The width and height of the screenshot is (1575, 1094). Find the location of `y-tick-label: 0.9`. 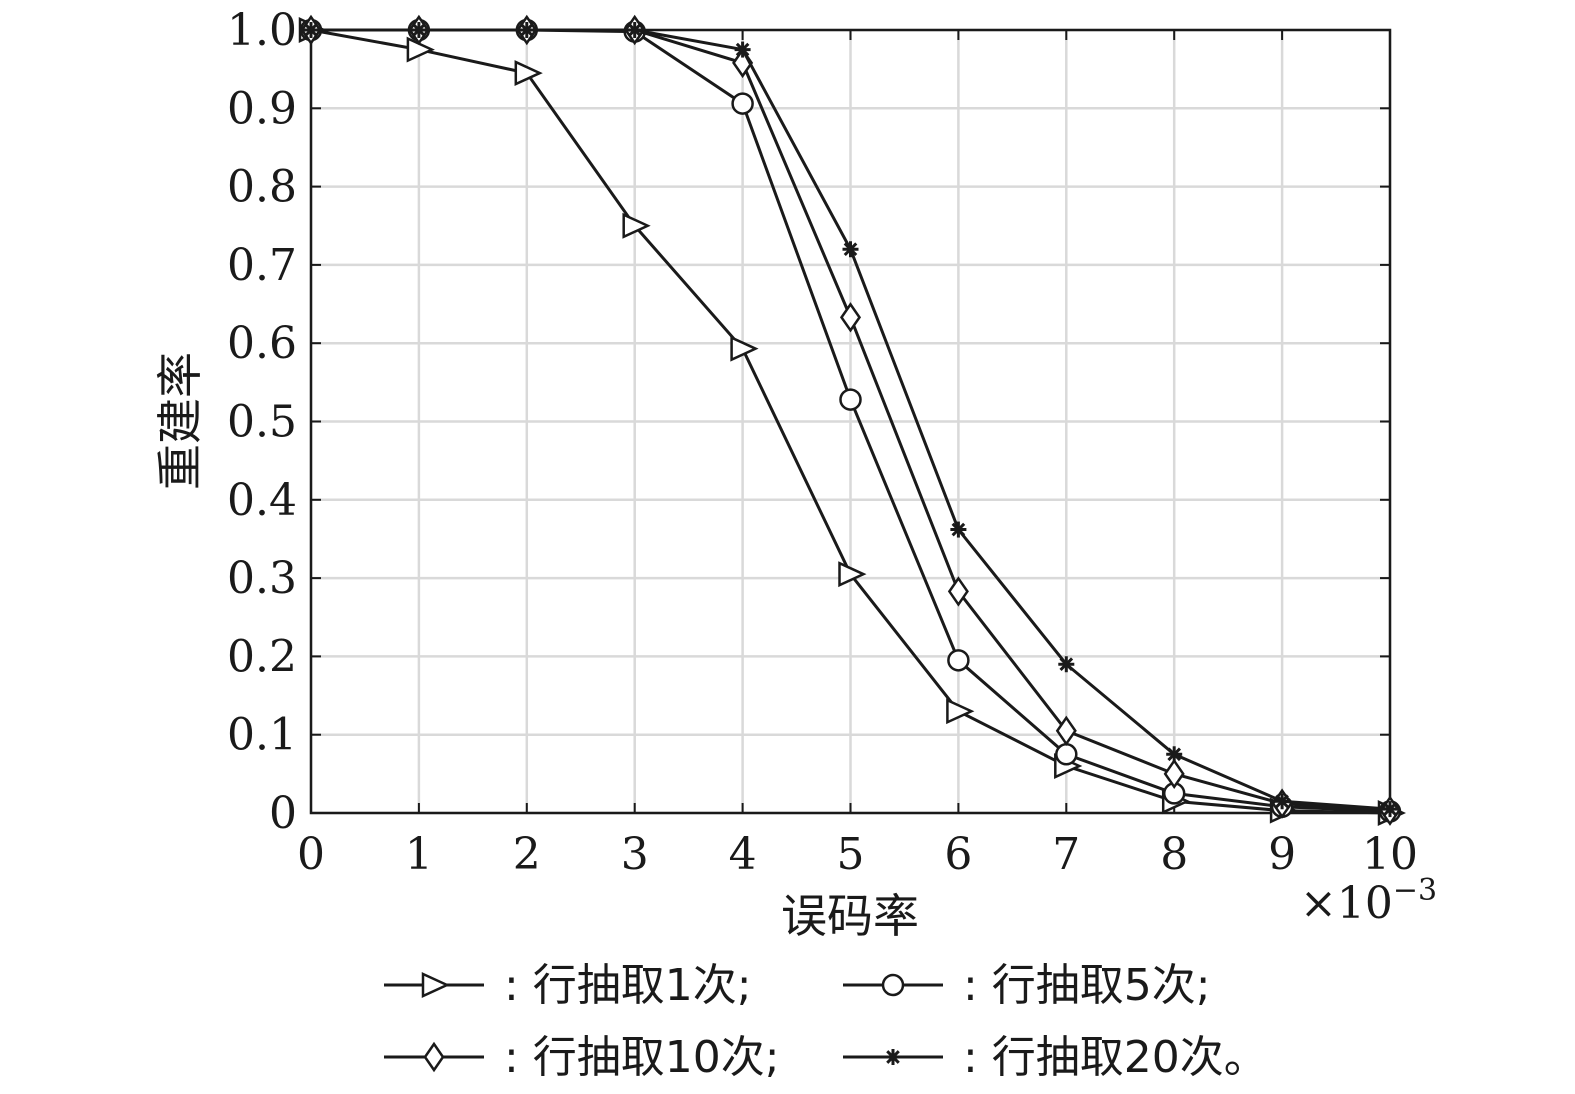

y-tick-label: 0.9 is located at coordinates (262, 108).